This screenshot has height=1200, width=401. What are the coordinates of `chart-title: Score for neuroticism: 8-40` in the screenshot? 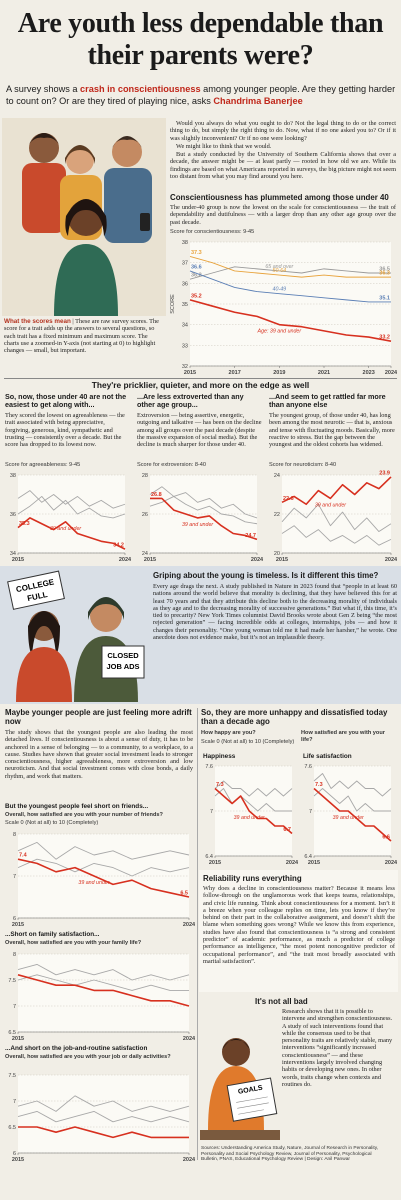 It's located at (303, 465).